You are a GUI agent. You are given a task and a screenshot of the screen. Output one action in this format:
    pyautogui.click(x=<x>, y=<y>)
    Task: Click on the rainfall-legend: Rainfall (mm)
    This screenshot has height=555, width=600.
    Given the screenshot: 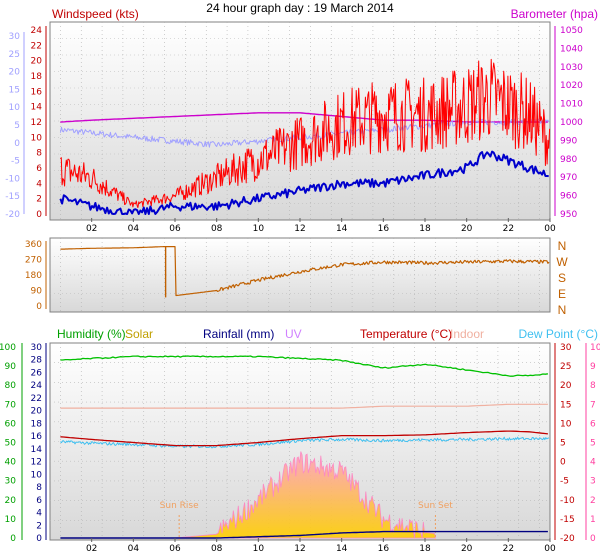 What is the action you would take?
    pyautogui.click(x=238, y=334)
    